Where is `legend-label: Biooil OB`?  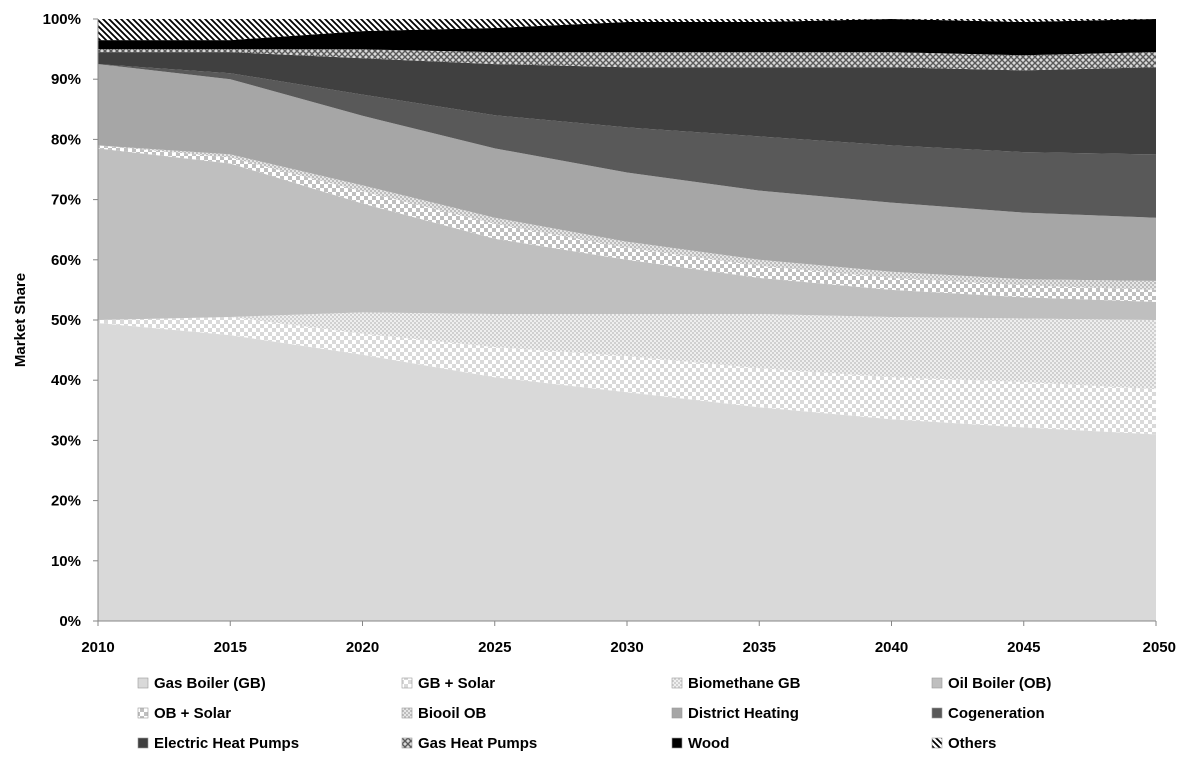 legend-label: Biooil OB is located at coordinates (452, 713).